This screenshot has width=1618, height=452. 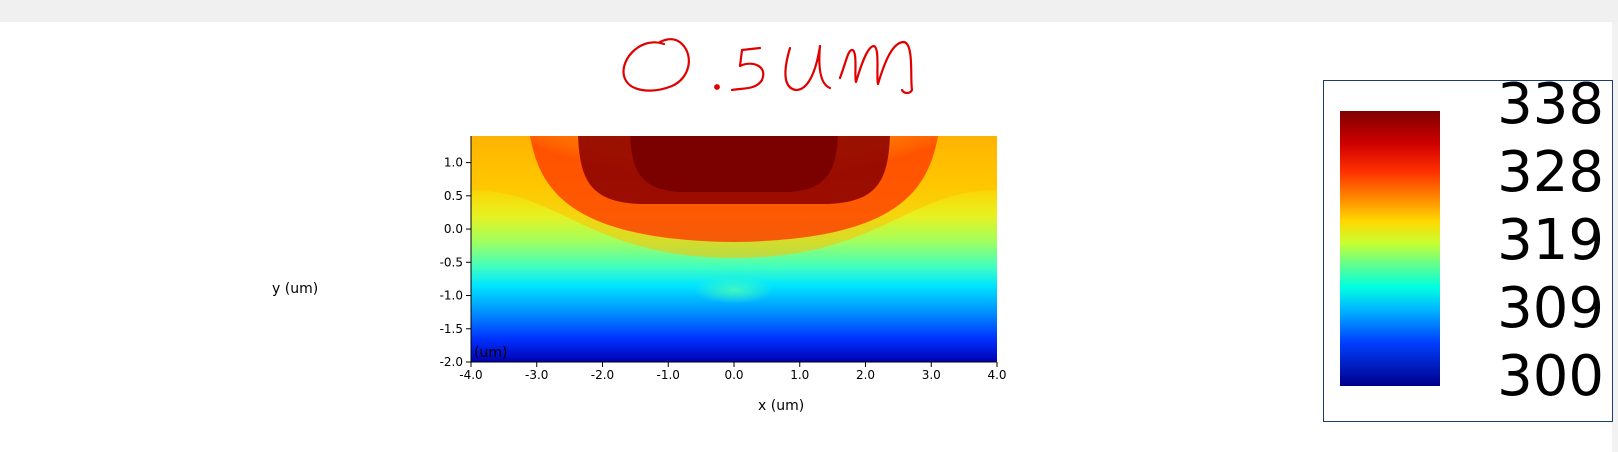 What do you see at coordinates (996, 375) in the screenshot?
I see `x-tick-label: 4.0` at bounding box center [996, 375].